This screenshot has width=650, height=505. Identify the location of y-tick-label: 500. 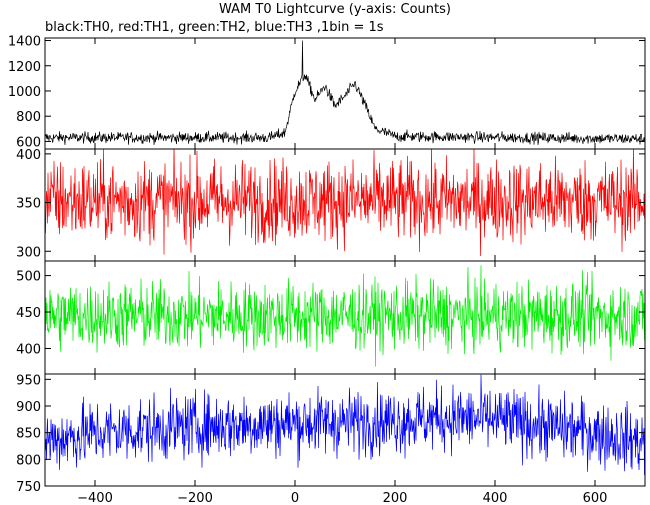
(28, 277).